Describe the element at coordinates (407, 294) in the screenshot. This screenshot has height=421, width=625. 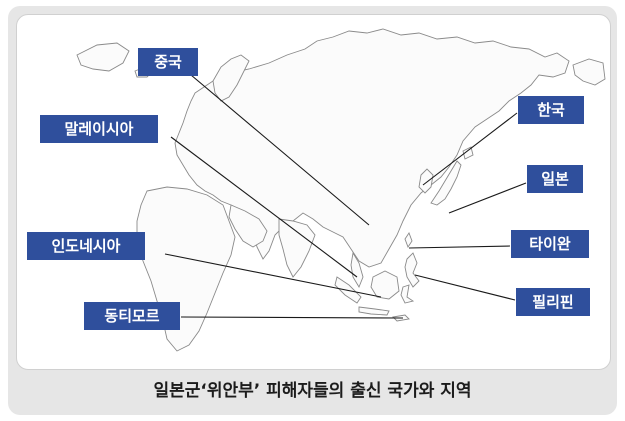
I see `sulawesi` at that location.